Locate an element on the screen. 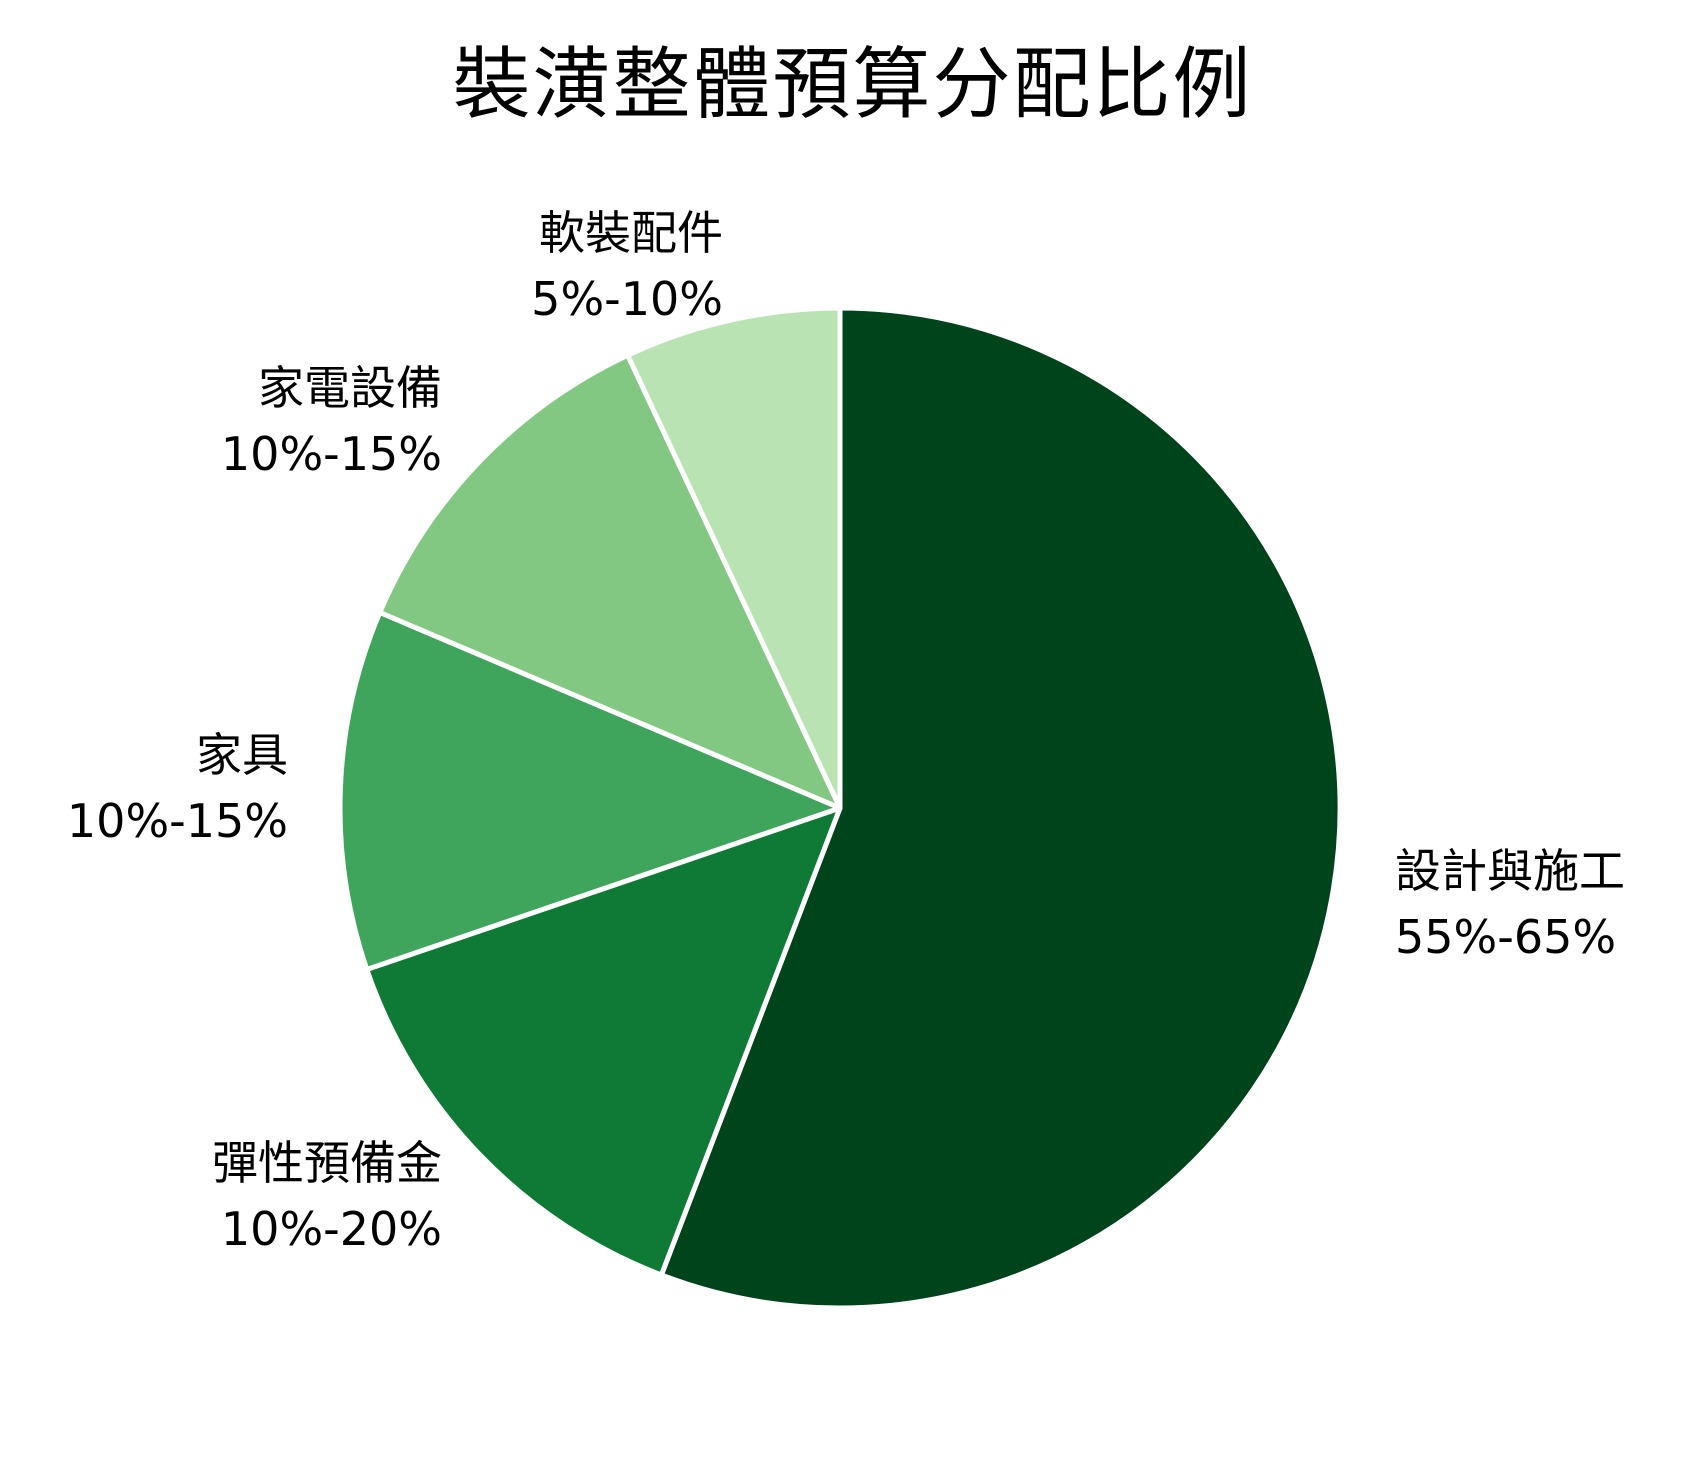 The width and height of the screenshot is (1705, 1468). label-contingency-fund: 彈性預備金 10%-20% is located at coordinates (327, 1196).